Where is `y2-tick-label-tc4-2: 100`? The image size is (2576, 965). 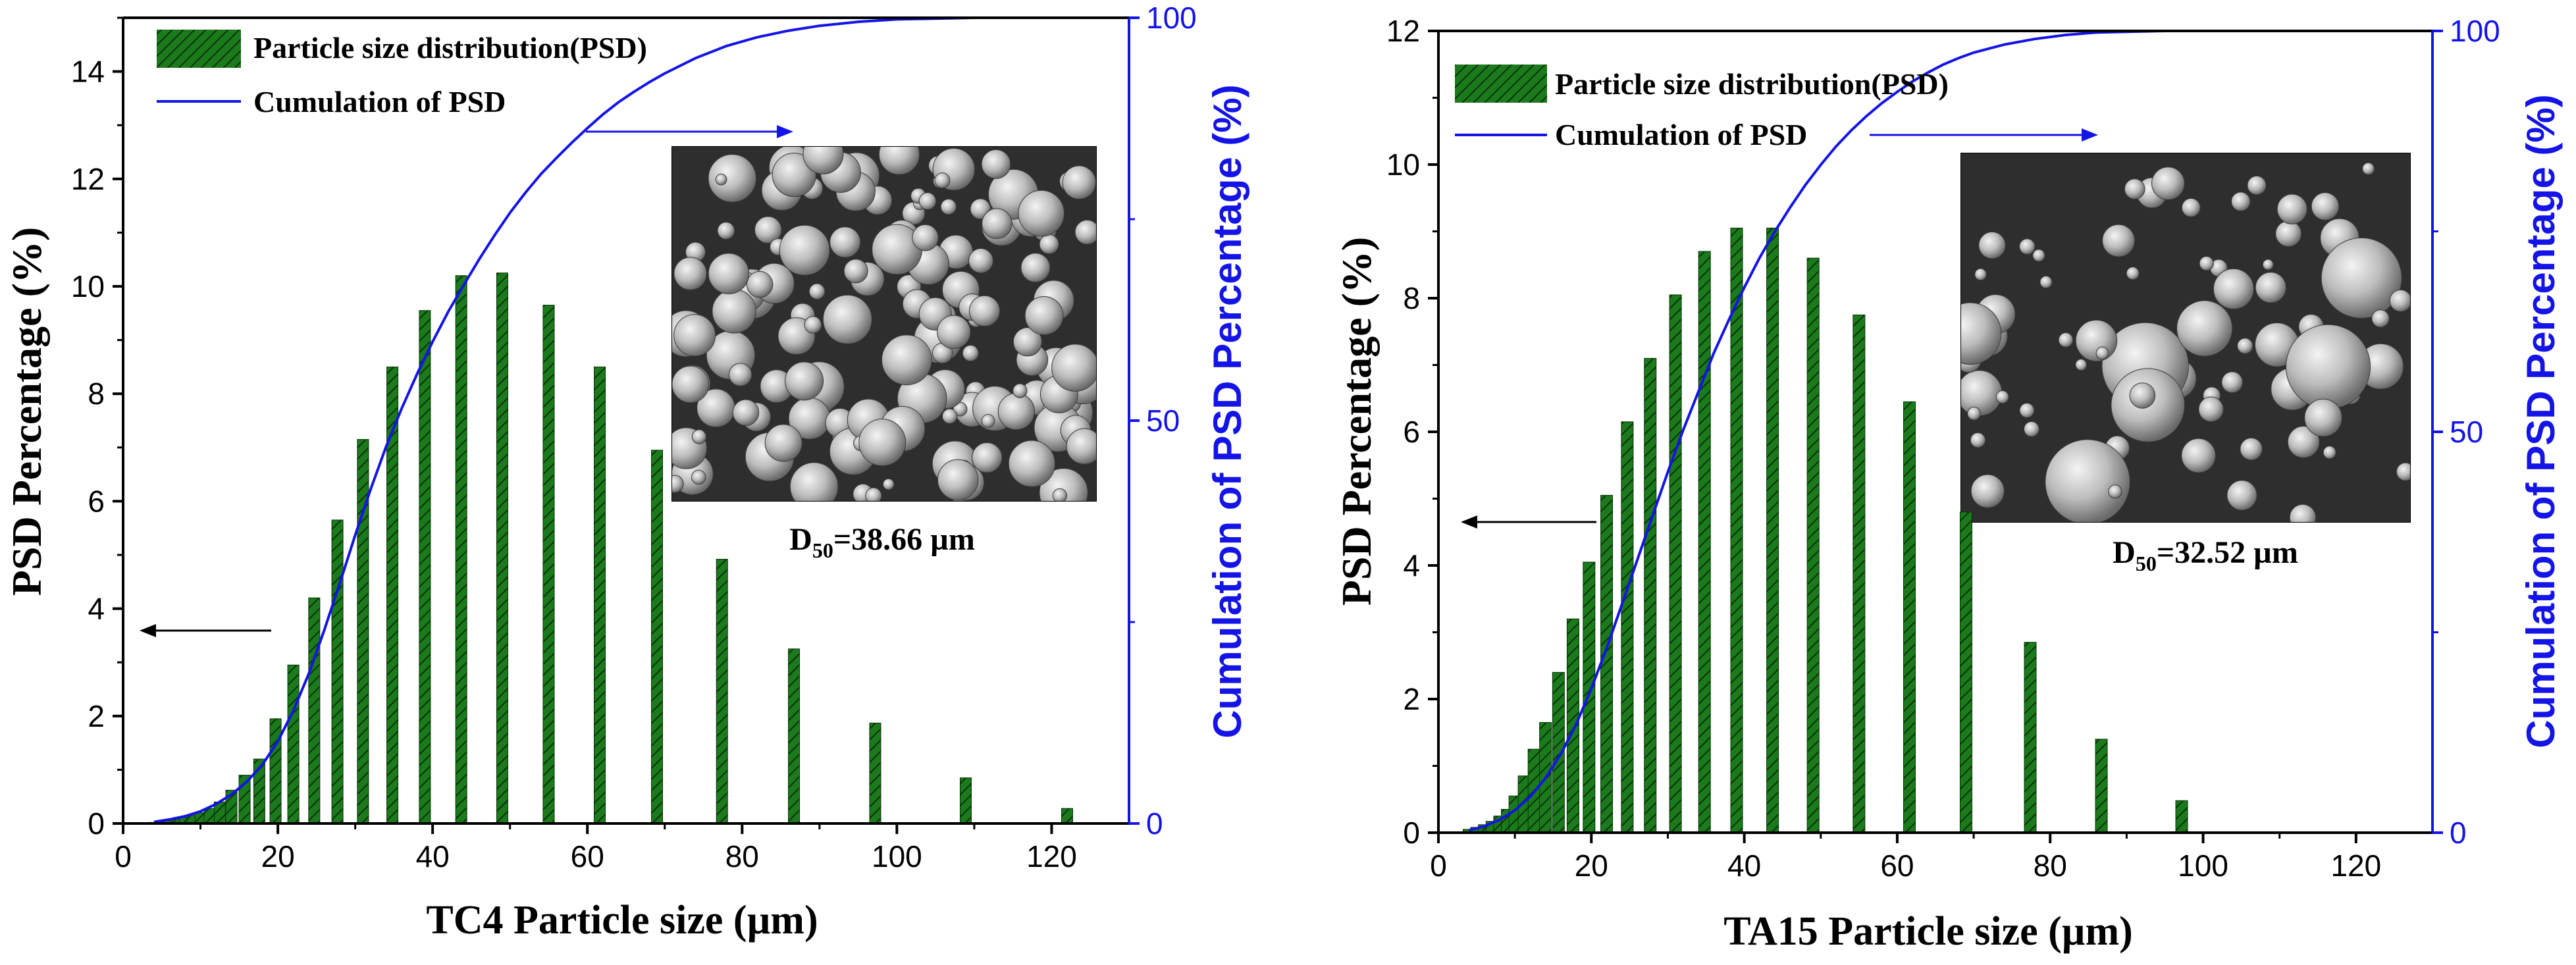
y2-tick-label-tc4-2: 100 is located at coordinates (1171, 18).